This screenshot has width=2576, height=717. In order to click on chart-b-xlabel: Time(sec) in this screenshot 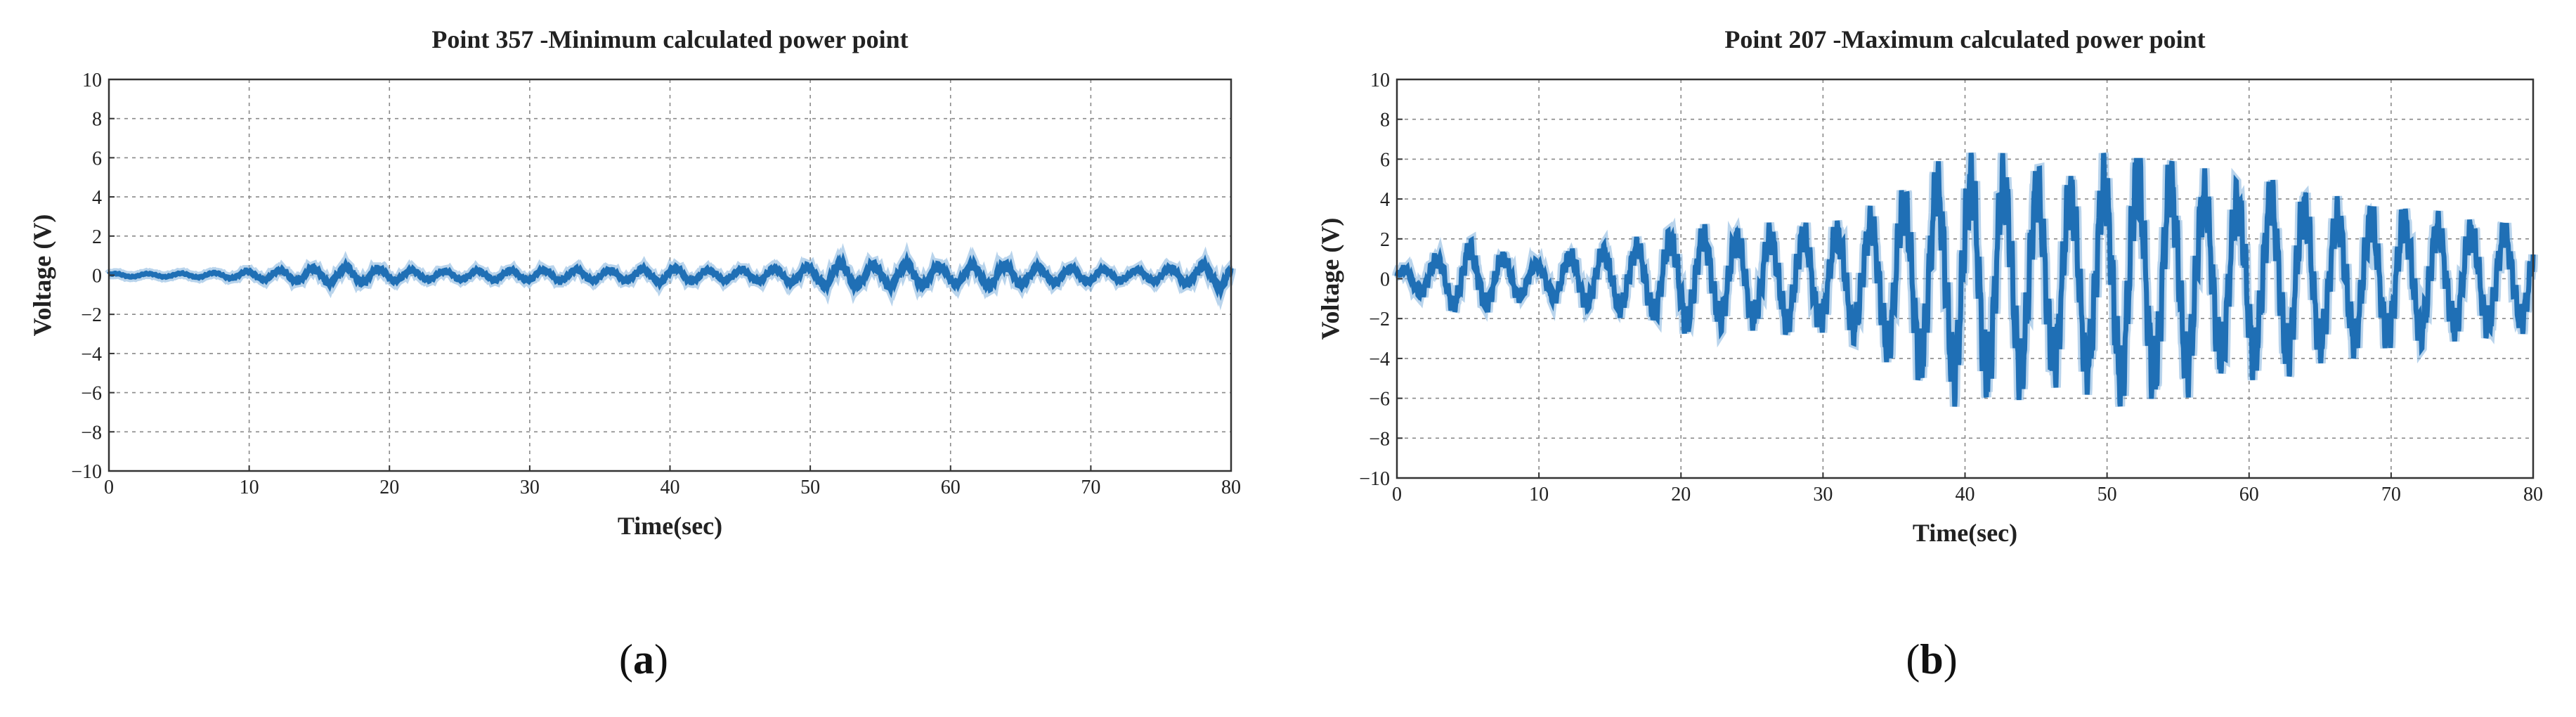, I will do `click(1965, 533)`.